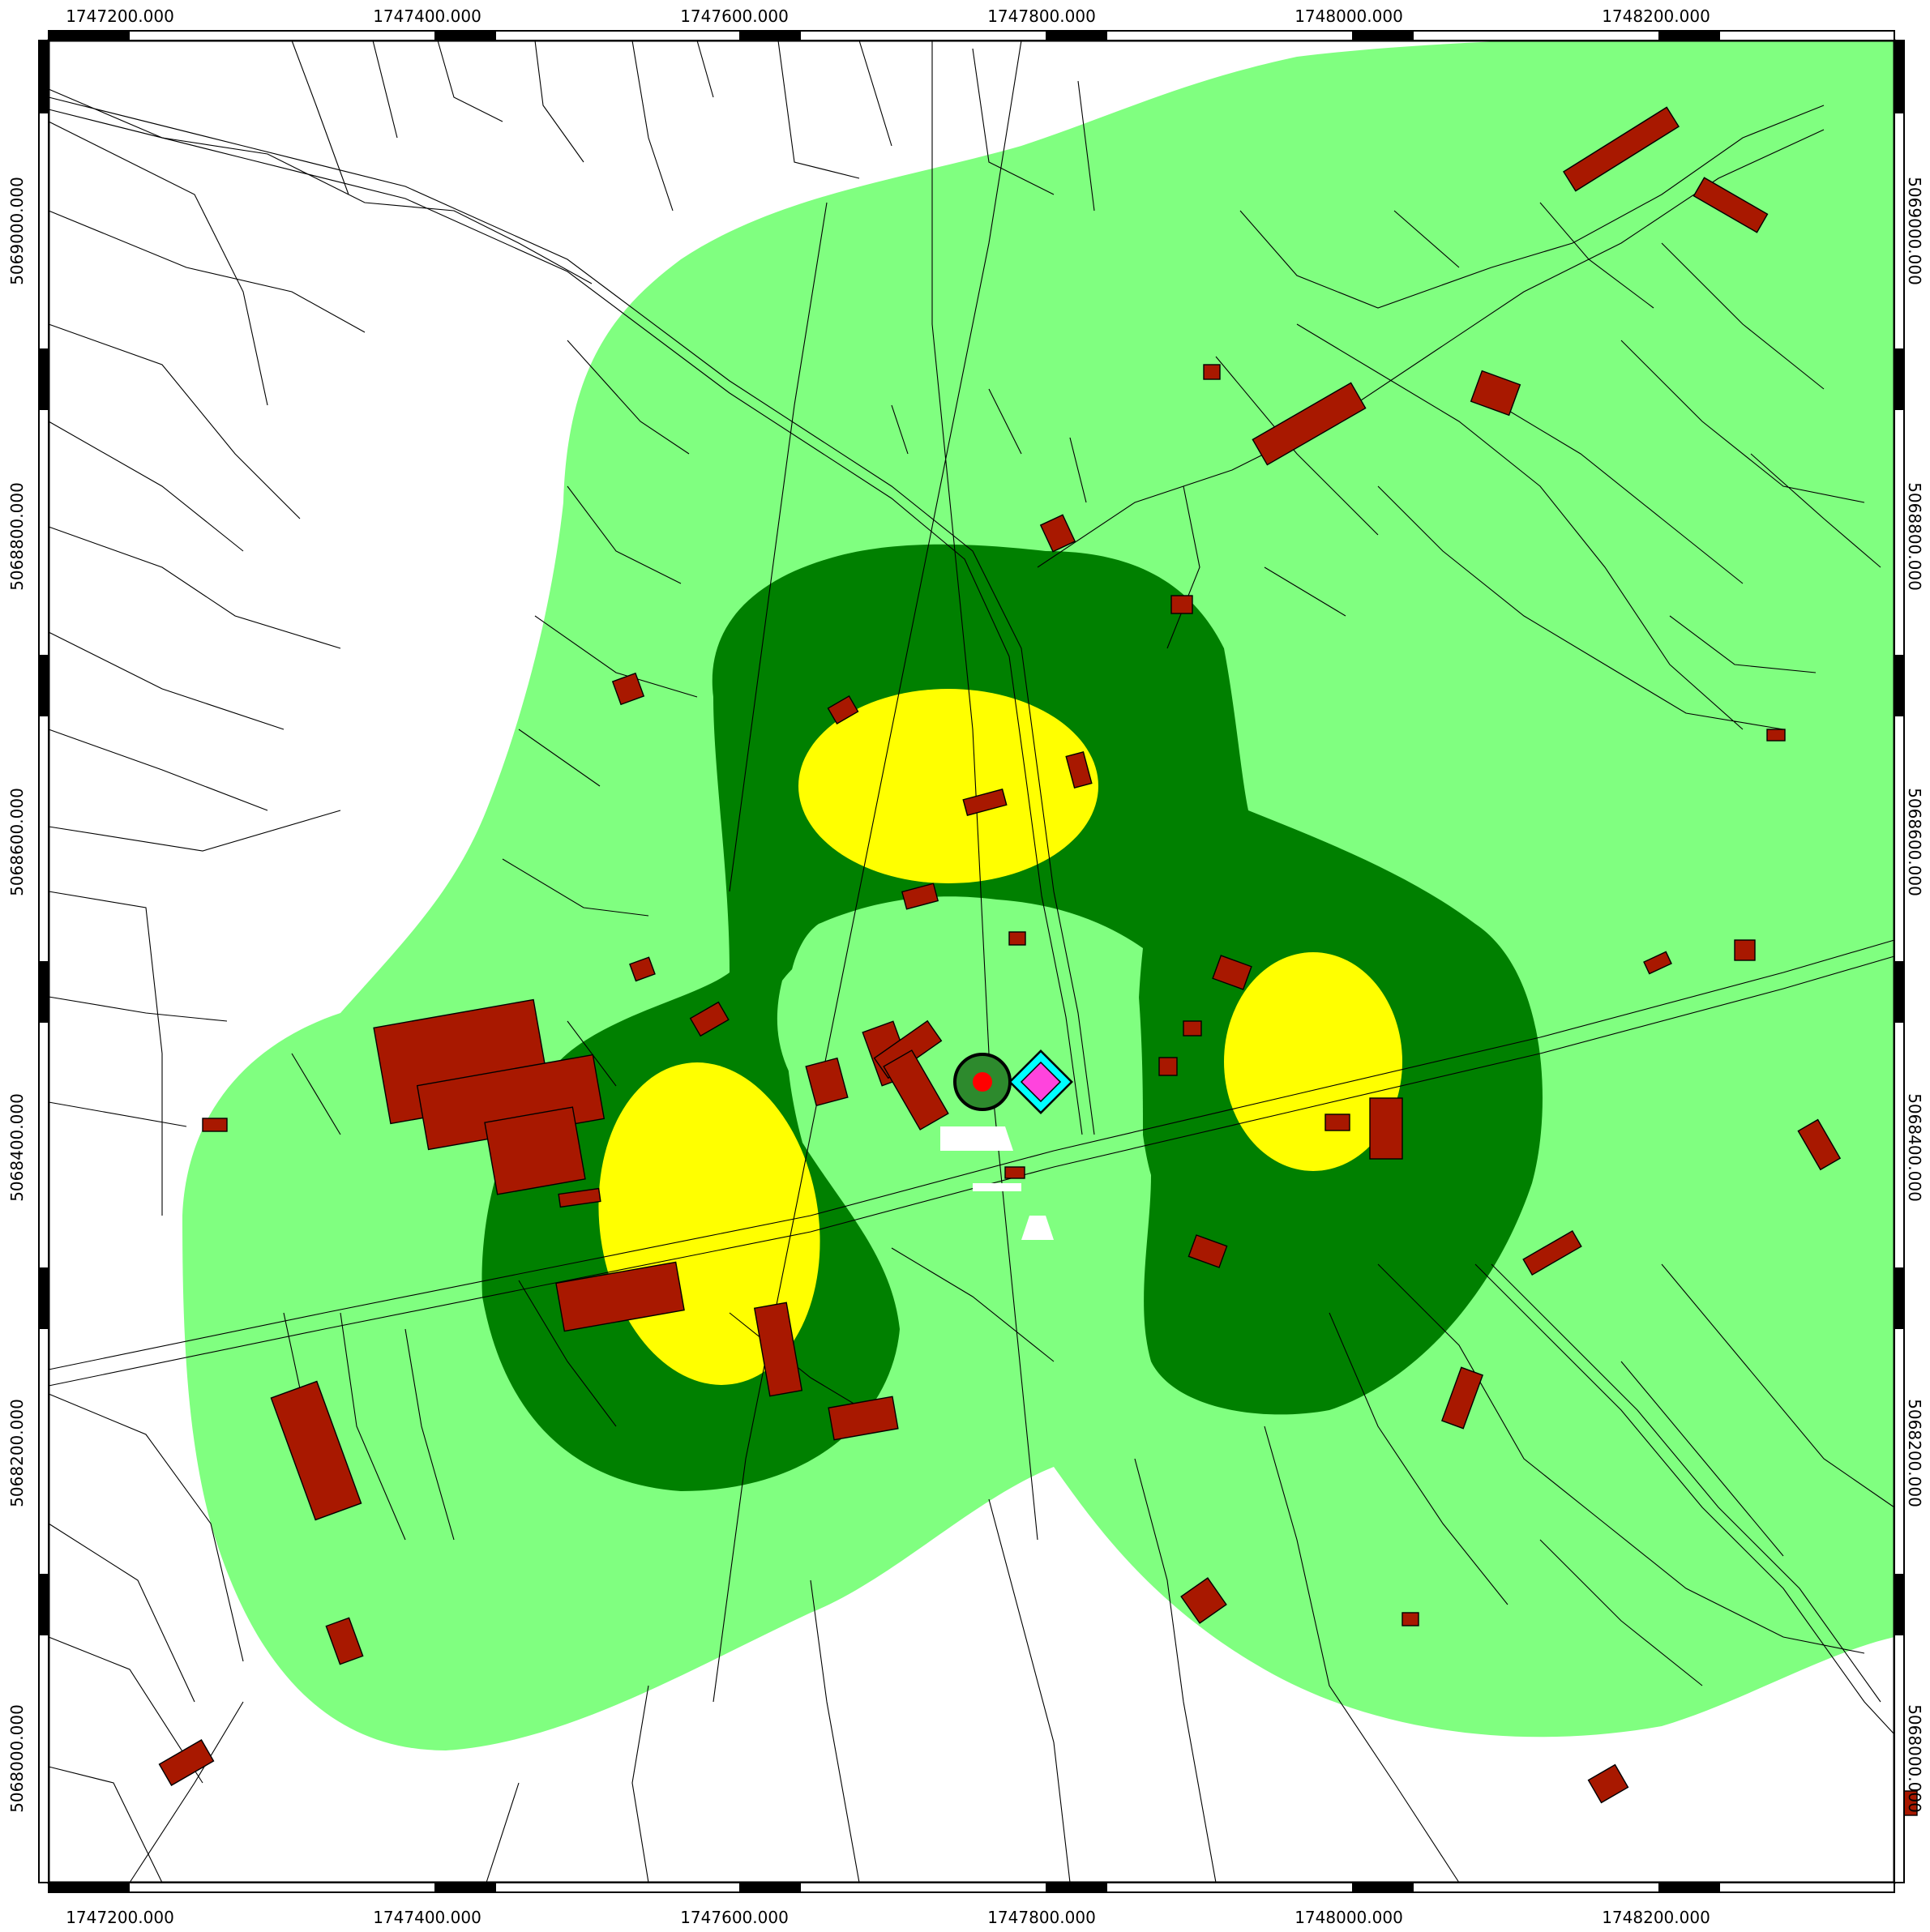 The image size is (1930, 1932). Describe the element at coordinates (1349, 16) in the screenshot. I see `x-label-top: 1748000.000` at that location.